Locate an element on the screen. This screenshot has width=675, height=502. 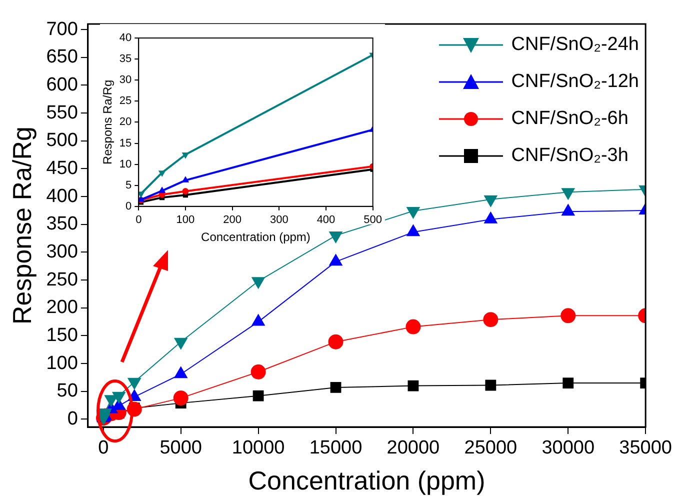
x-tick-label: 20000 is located at coordinates (413, 448).